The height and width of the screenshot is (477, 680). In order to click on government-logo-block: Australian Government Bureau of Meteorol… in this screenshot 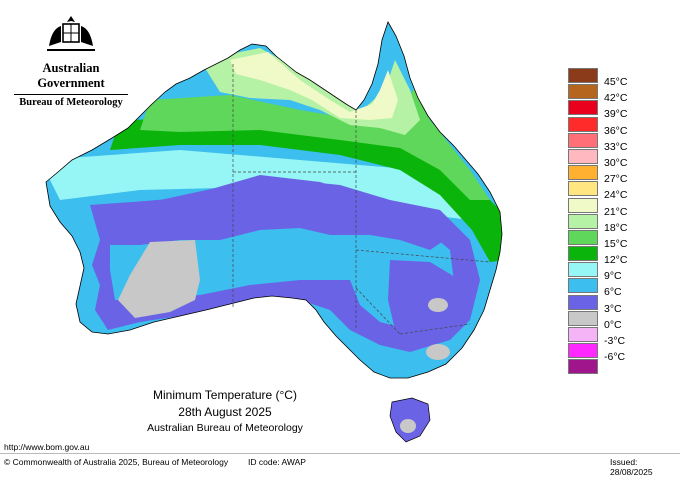, I will do `click(71, 60)`.